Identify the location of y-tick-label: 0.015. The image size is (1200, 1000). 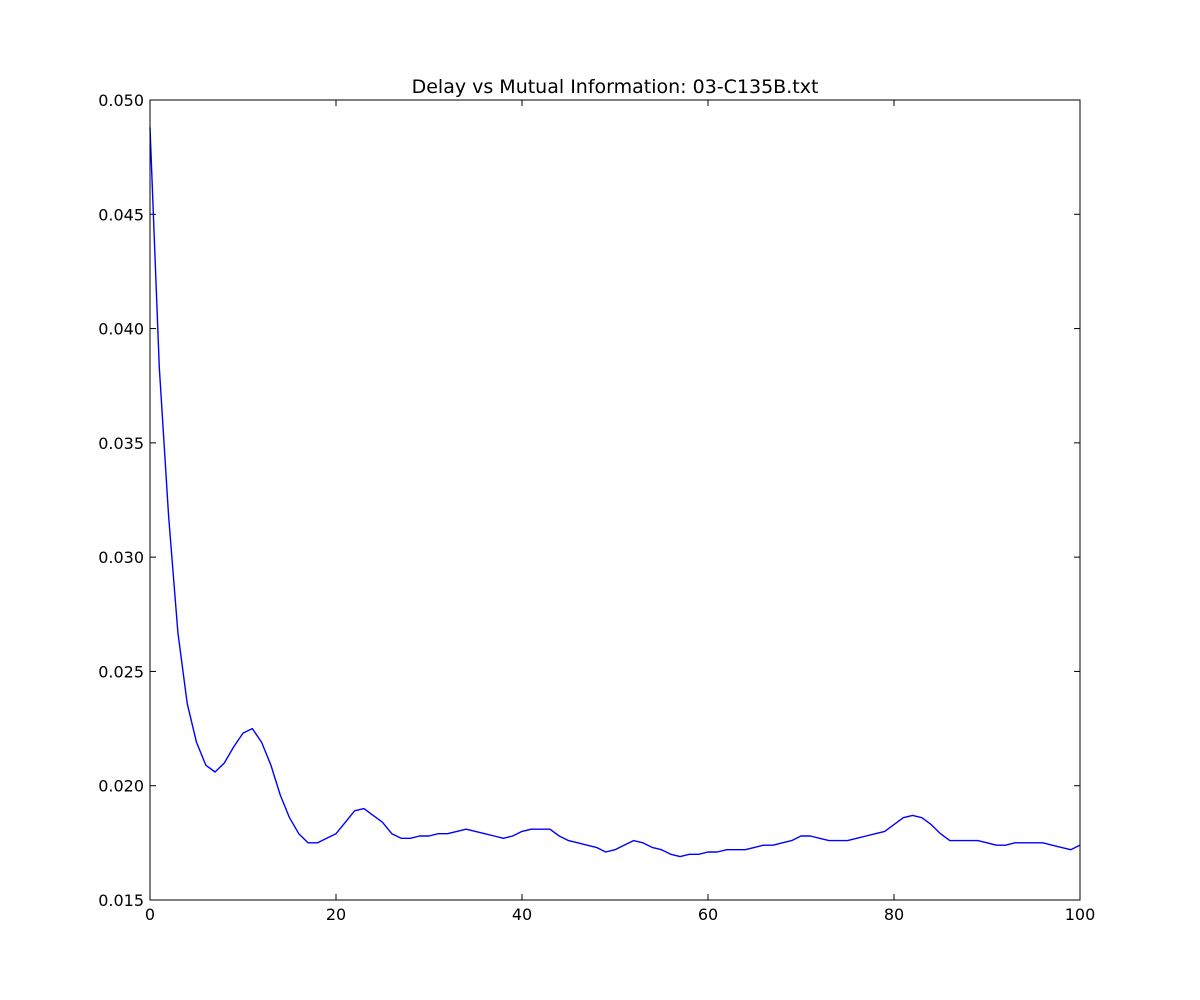
(121, 900).